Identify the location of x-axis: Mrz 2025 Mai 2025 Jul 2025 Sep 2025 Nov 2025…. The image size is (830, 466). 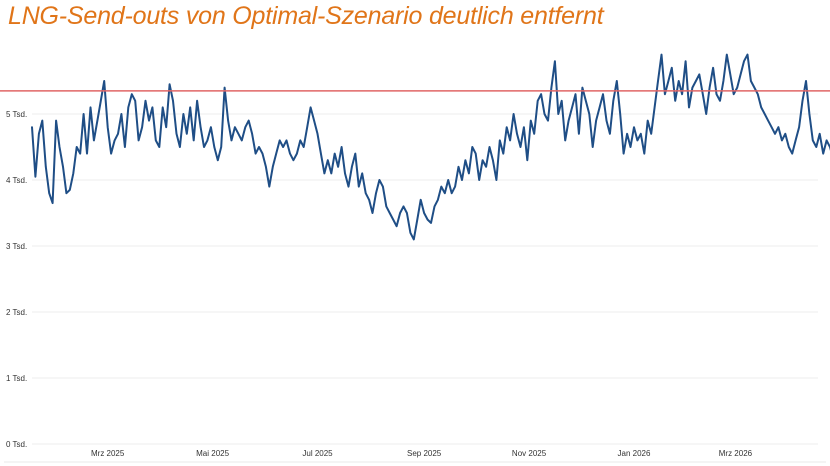
(415, 456).